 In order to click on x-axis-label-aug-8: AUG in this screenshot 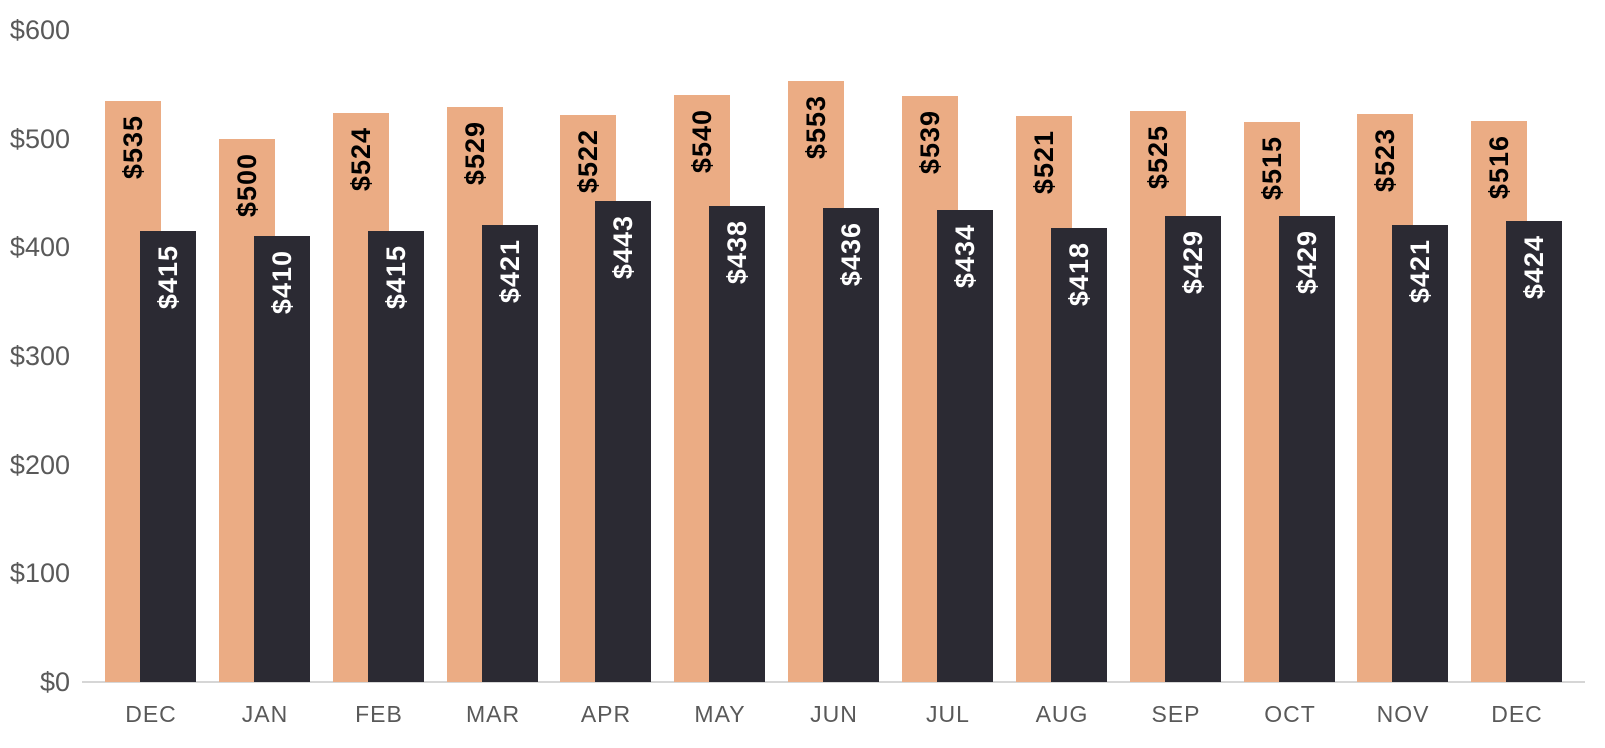, I will do `click(1062, 714)`.